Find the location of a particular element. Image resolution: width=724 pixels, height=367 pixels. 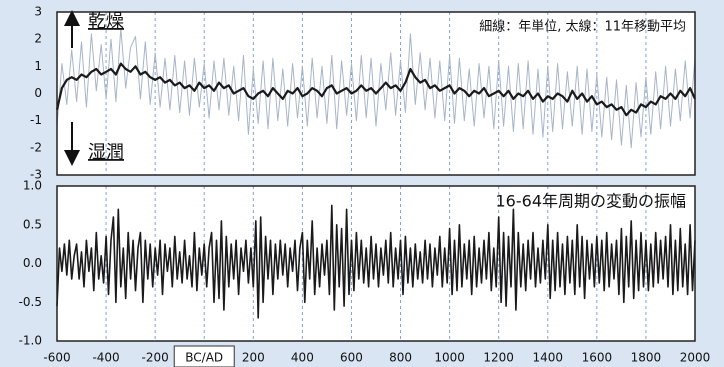

y-tick-label: 0 is located at coordinates (38, 93).